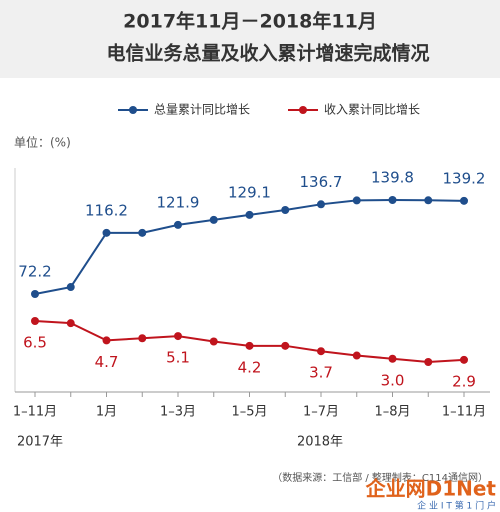 The height and width of the screenshot is (512, 500). Describe the element at coordinates (34, 272) in the screenshot. I see `data-label: 72.2` at that location.